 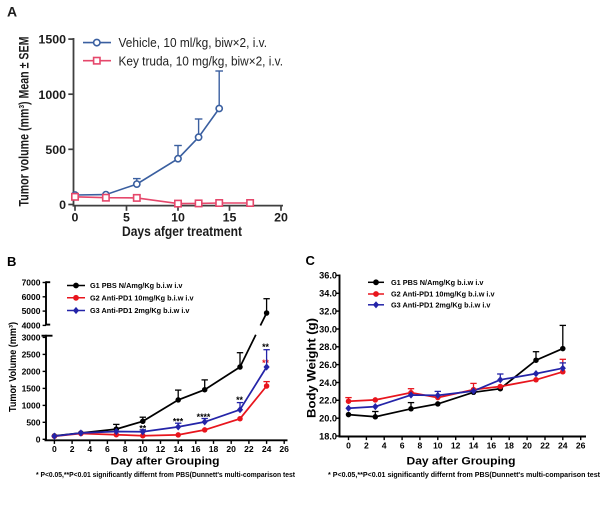 What do you see at coordinates (328, 436) in the screenshot?
I see `svg-text: 18.0` at bounding box center [328, 436].